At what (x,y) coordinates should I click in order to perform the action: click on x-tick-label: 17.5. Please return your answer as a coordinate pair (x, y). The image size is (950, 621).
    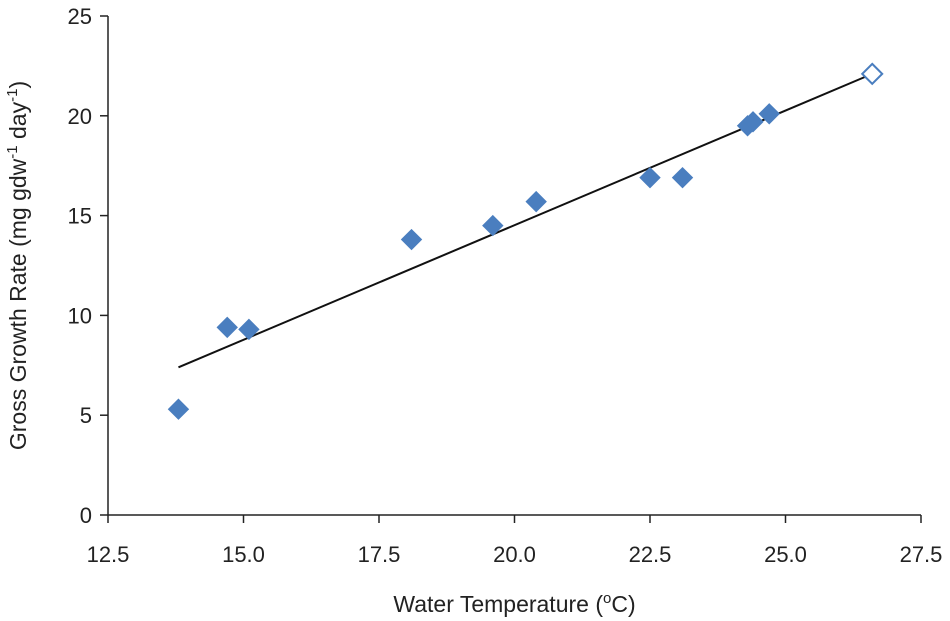
    Looking at the image, I should click on (379, 554).